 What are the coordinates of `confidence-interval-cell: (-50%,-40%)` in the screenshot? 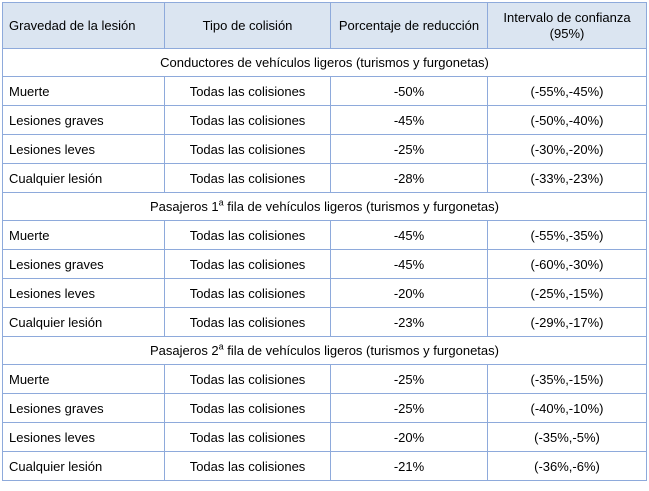 It's located at (567, 120).